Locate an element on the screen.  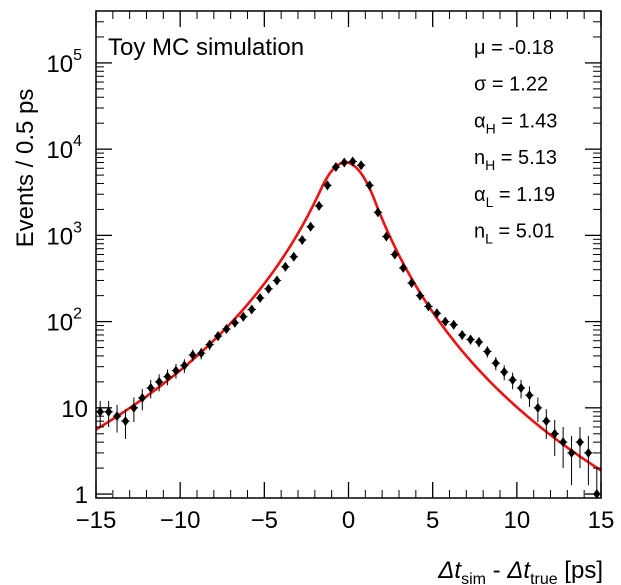
fit-parameter-label: σ = 1.22 is located at coordinates (511, 85).